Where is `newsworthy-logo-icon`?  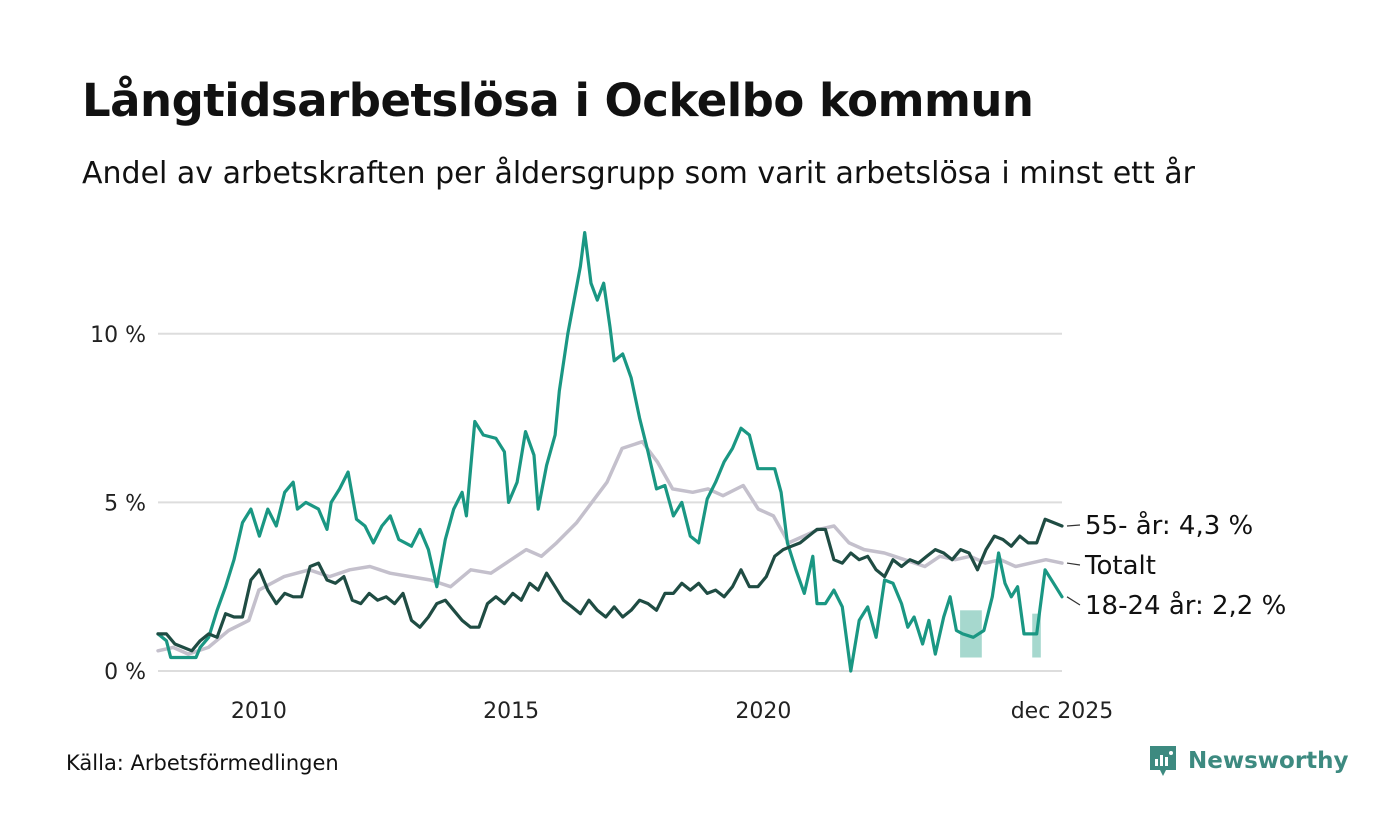 newsworthy-logo-icon is located at coordinates (1163, 761).